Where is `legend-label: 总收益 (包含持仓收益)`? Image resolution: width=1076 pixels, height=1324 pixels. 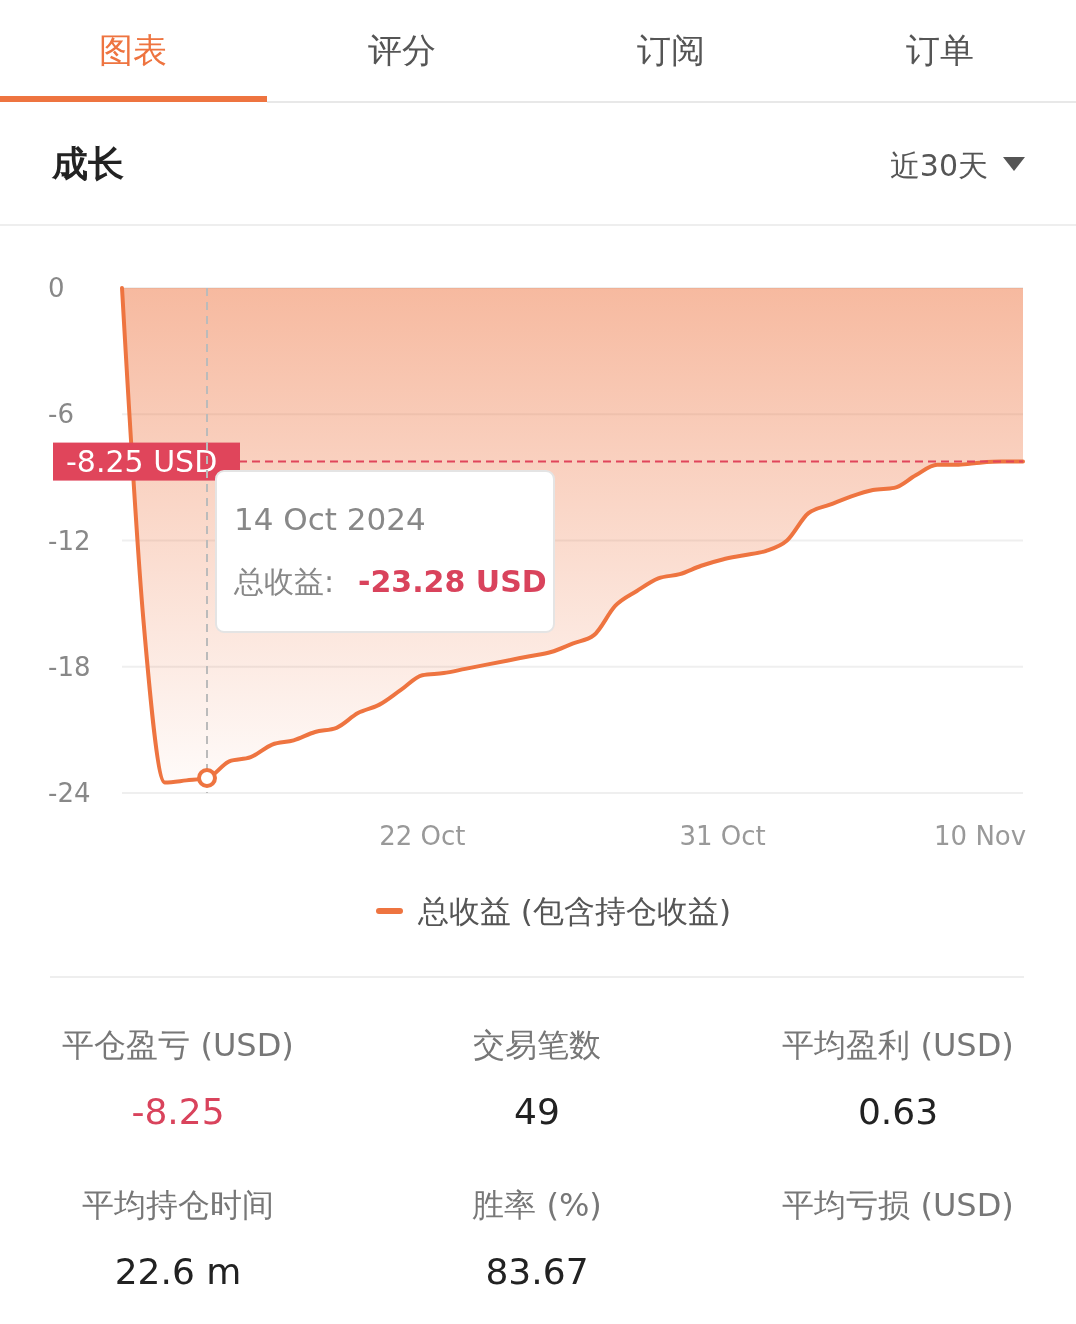 legend-label: 总收益 (包含持仓收益) is located at coordinates (574, 911).